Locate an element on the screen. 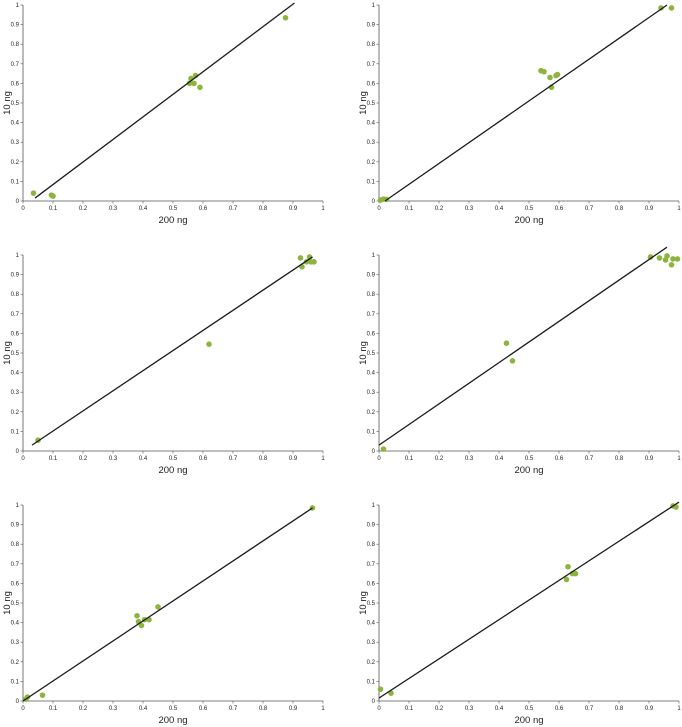 The height and width of the screenshot is (727, 682). x-tick-label: 0.1 is located at coordinates (53, 709).